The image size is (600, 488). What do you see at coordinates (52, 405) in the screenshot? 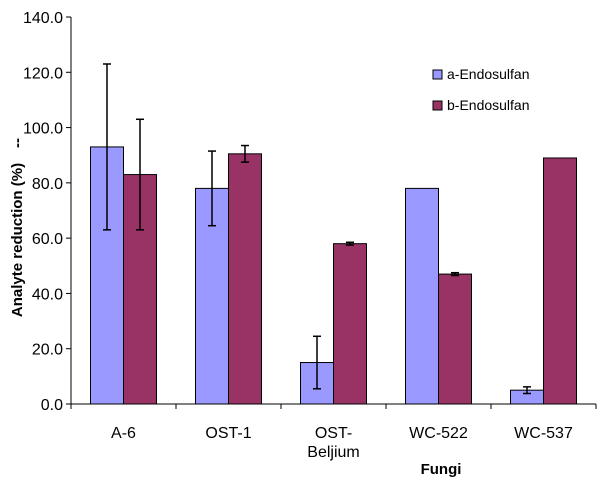
I see `y-tick-label: 0.0` at bounding box center [52, 405].